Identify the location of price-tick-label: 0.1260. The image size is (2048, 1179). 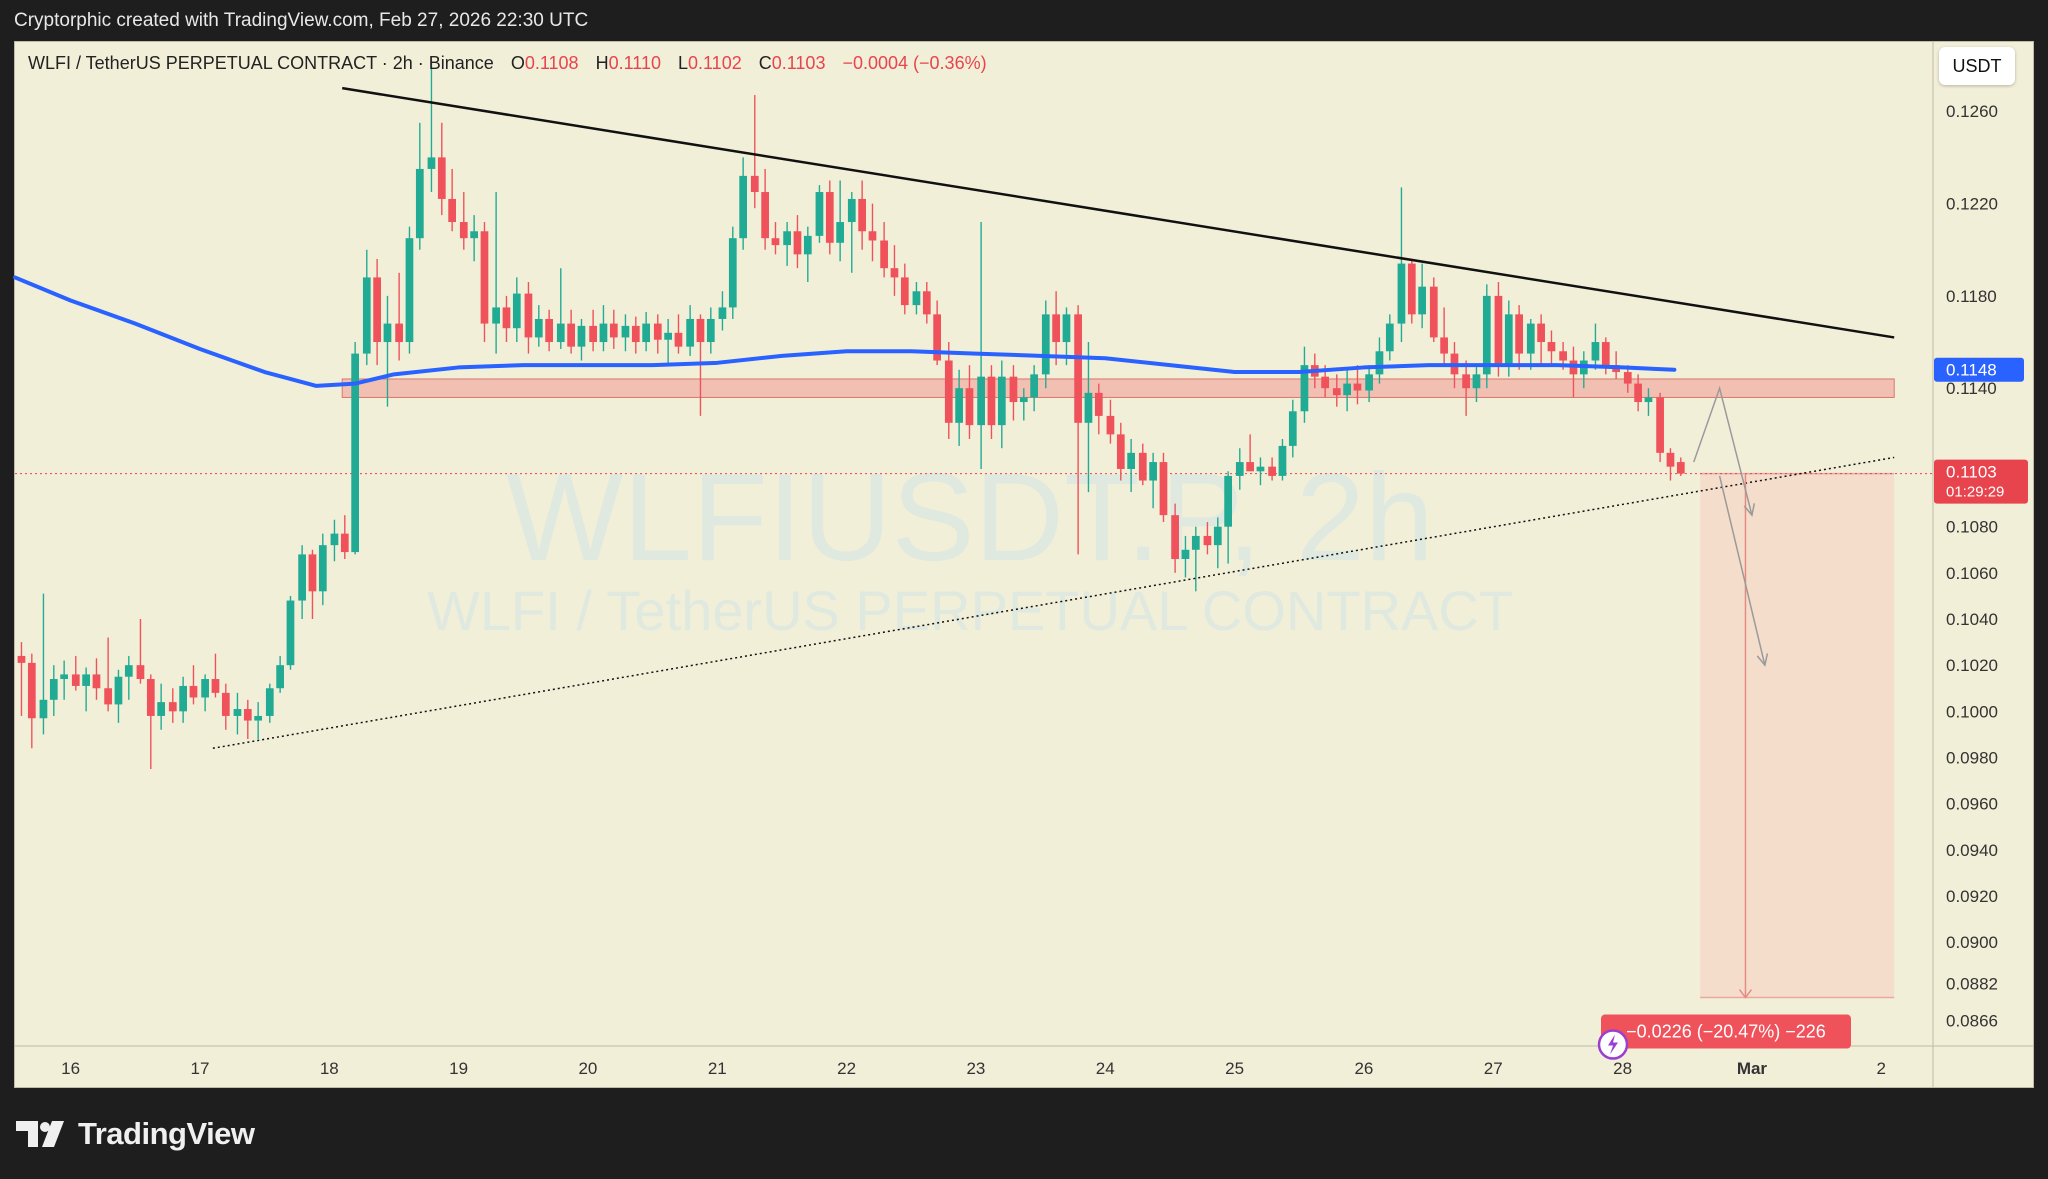
(1972, 111).